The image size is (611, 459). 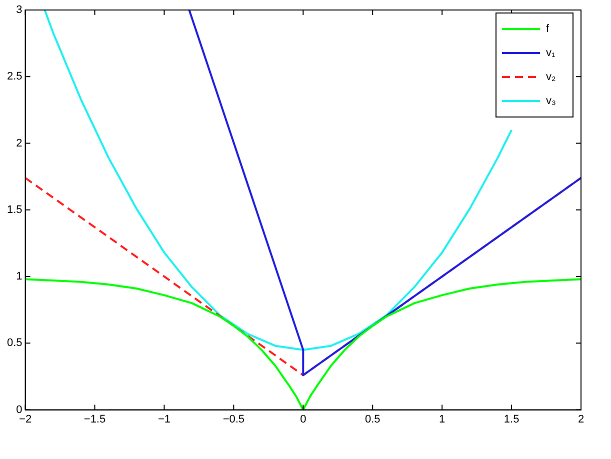 I want to click on x-tick-label: 1, so click(x=442, y=419).